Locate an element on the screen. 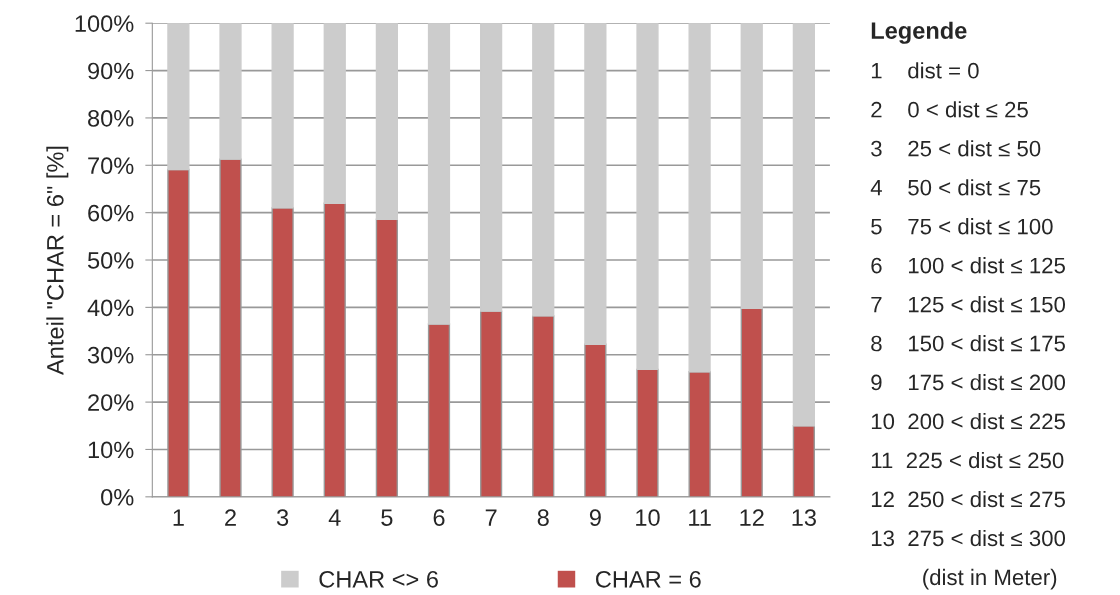 The height and width of the screenshot is (595, 1120). text: 9 175 < dist ≤ 200 is located at coordinates (968, 382).